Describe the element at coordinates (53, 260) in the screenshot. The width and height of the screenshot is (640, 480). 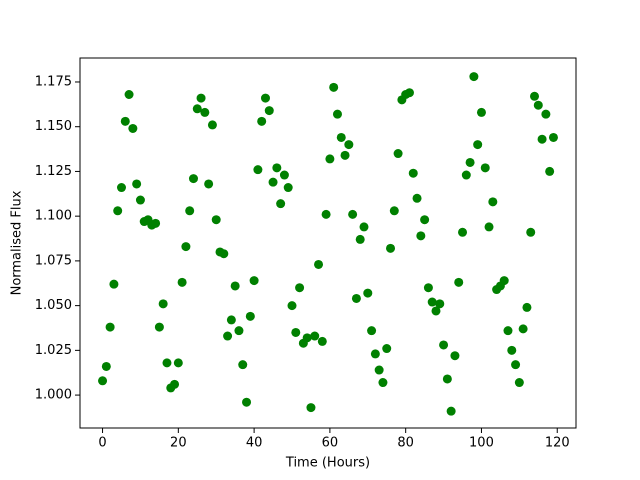
I see `y-tick-label: 1.075` at that location.